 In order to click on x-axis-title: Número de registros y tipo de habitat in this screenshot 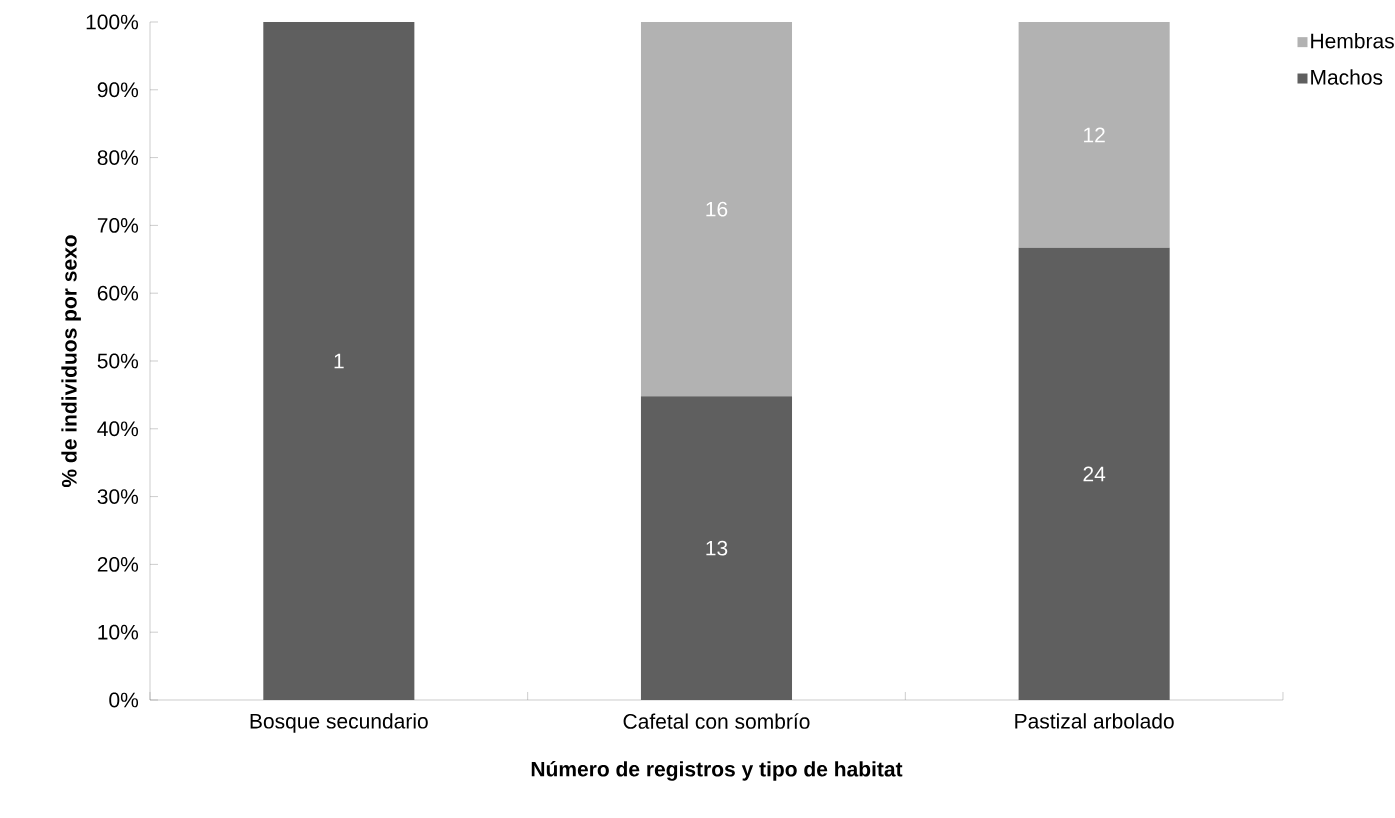, I will do `click(717, 770)`.